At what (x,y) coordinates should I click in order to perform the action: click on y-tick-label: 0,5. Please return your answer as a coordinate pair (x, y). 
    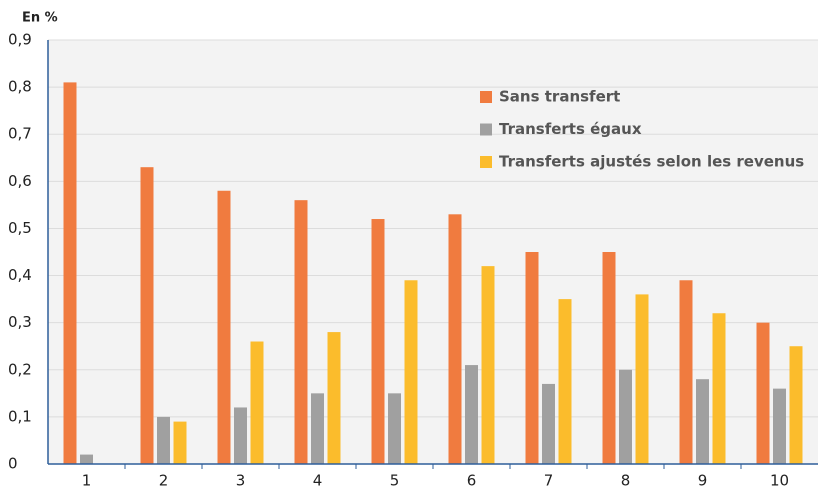
    Looking at the image, I should click on (20, 228).